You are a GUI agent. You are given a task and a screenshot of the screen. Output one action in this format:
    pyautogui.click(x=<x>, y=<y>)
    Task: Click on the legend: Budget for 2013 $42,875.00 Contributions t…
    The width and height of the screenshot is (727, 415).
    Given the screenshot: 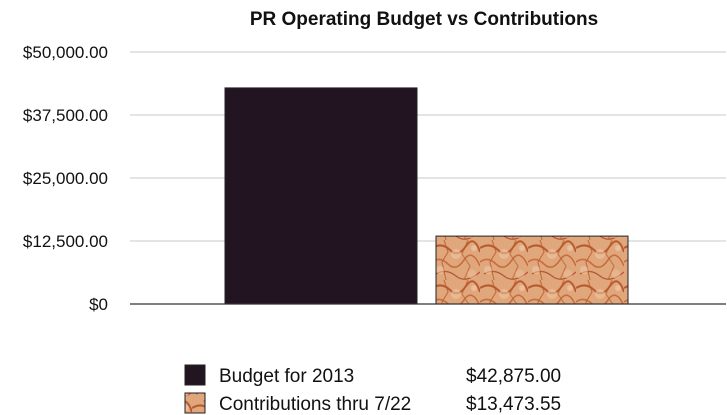 What is the action you would take?
    pyautogui.click(x=372, y=389)
    